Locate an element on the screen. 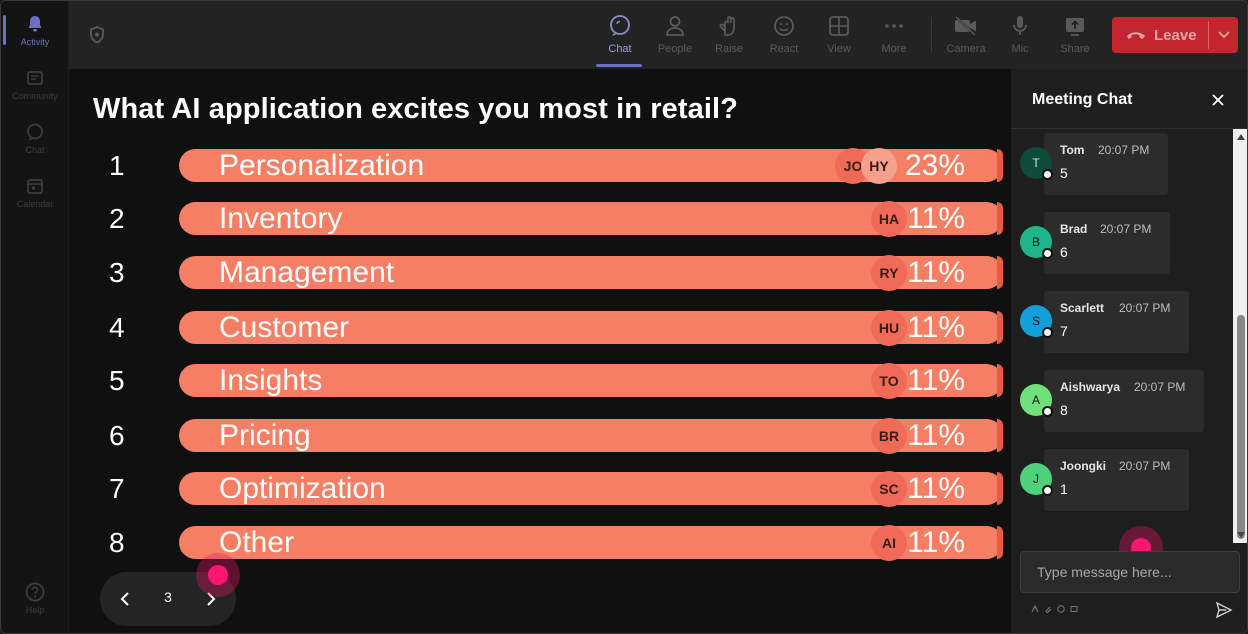 This screenshot has height=634, width=1248. message-bubble: Joongki 20:07 PM 1 is located at coordinates (1116, 480).